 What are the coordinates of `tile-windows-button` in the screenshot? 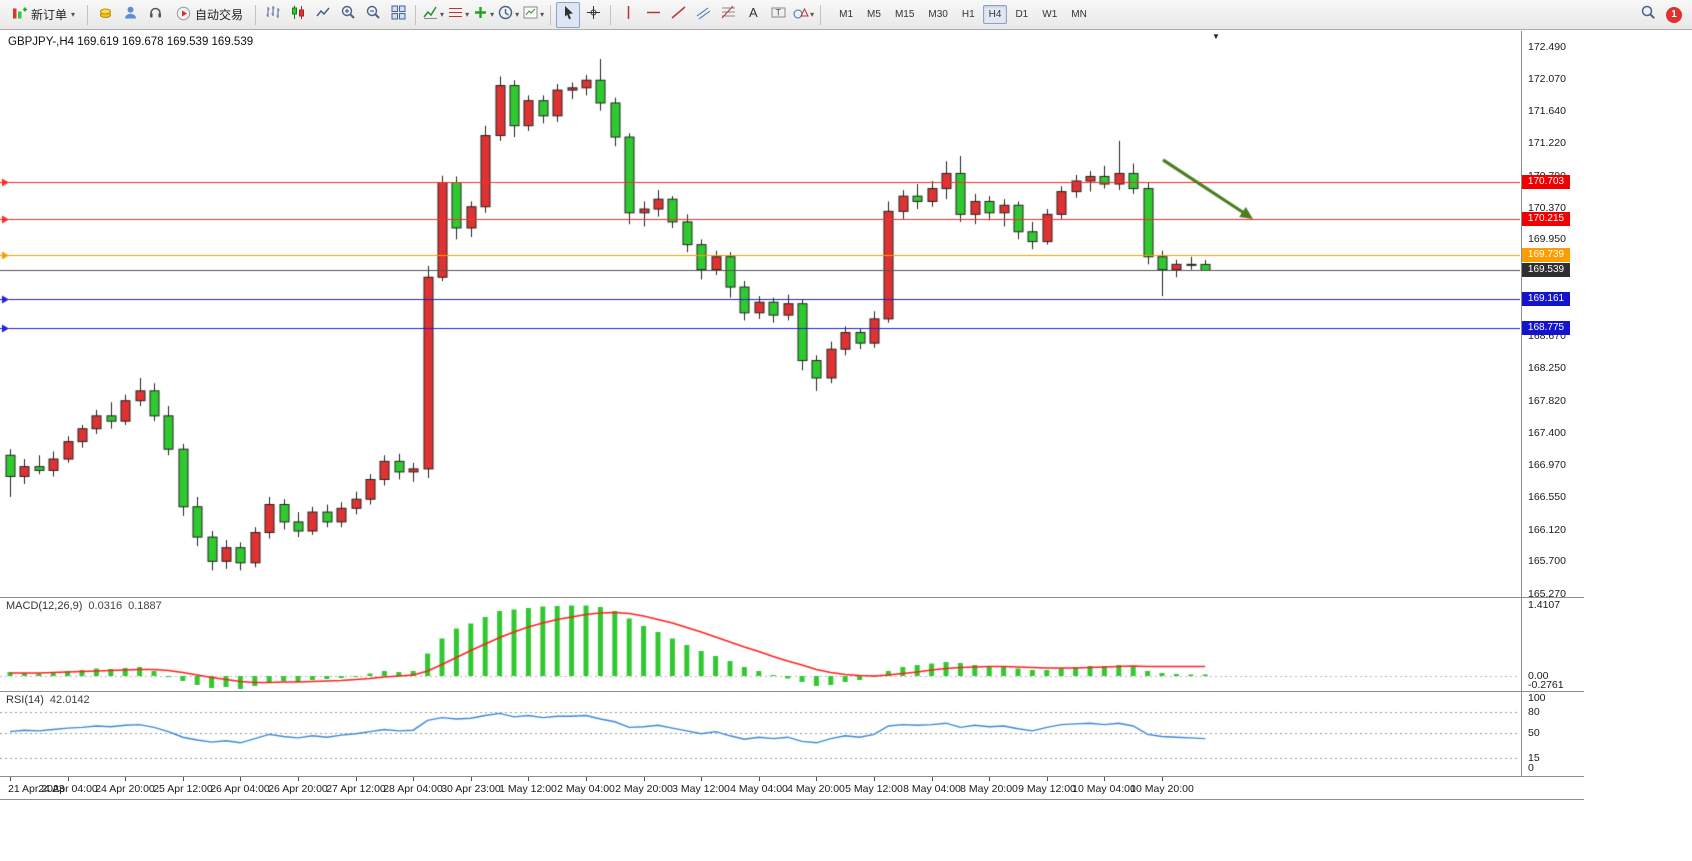 It's located at (398, 15).